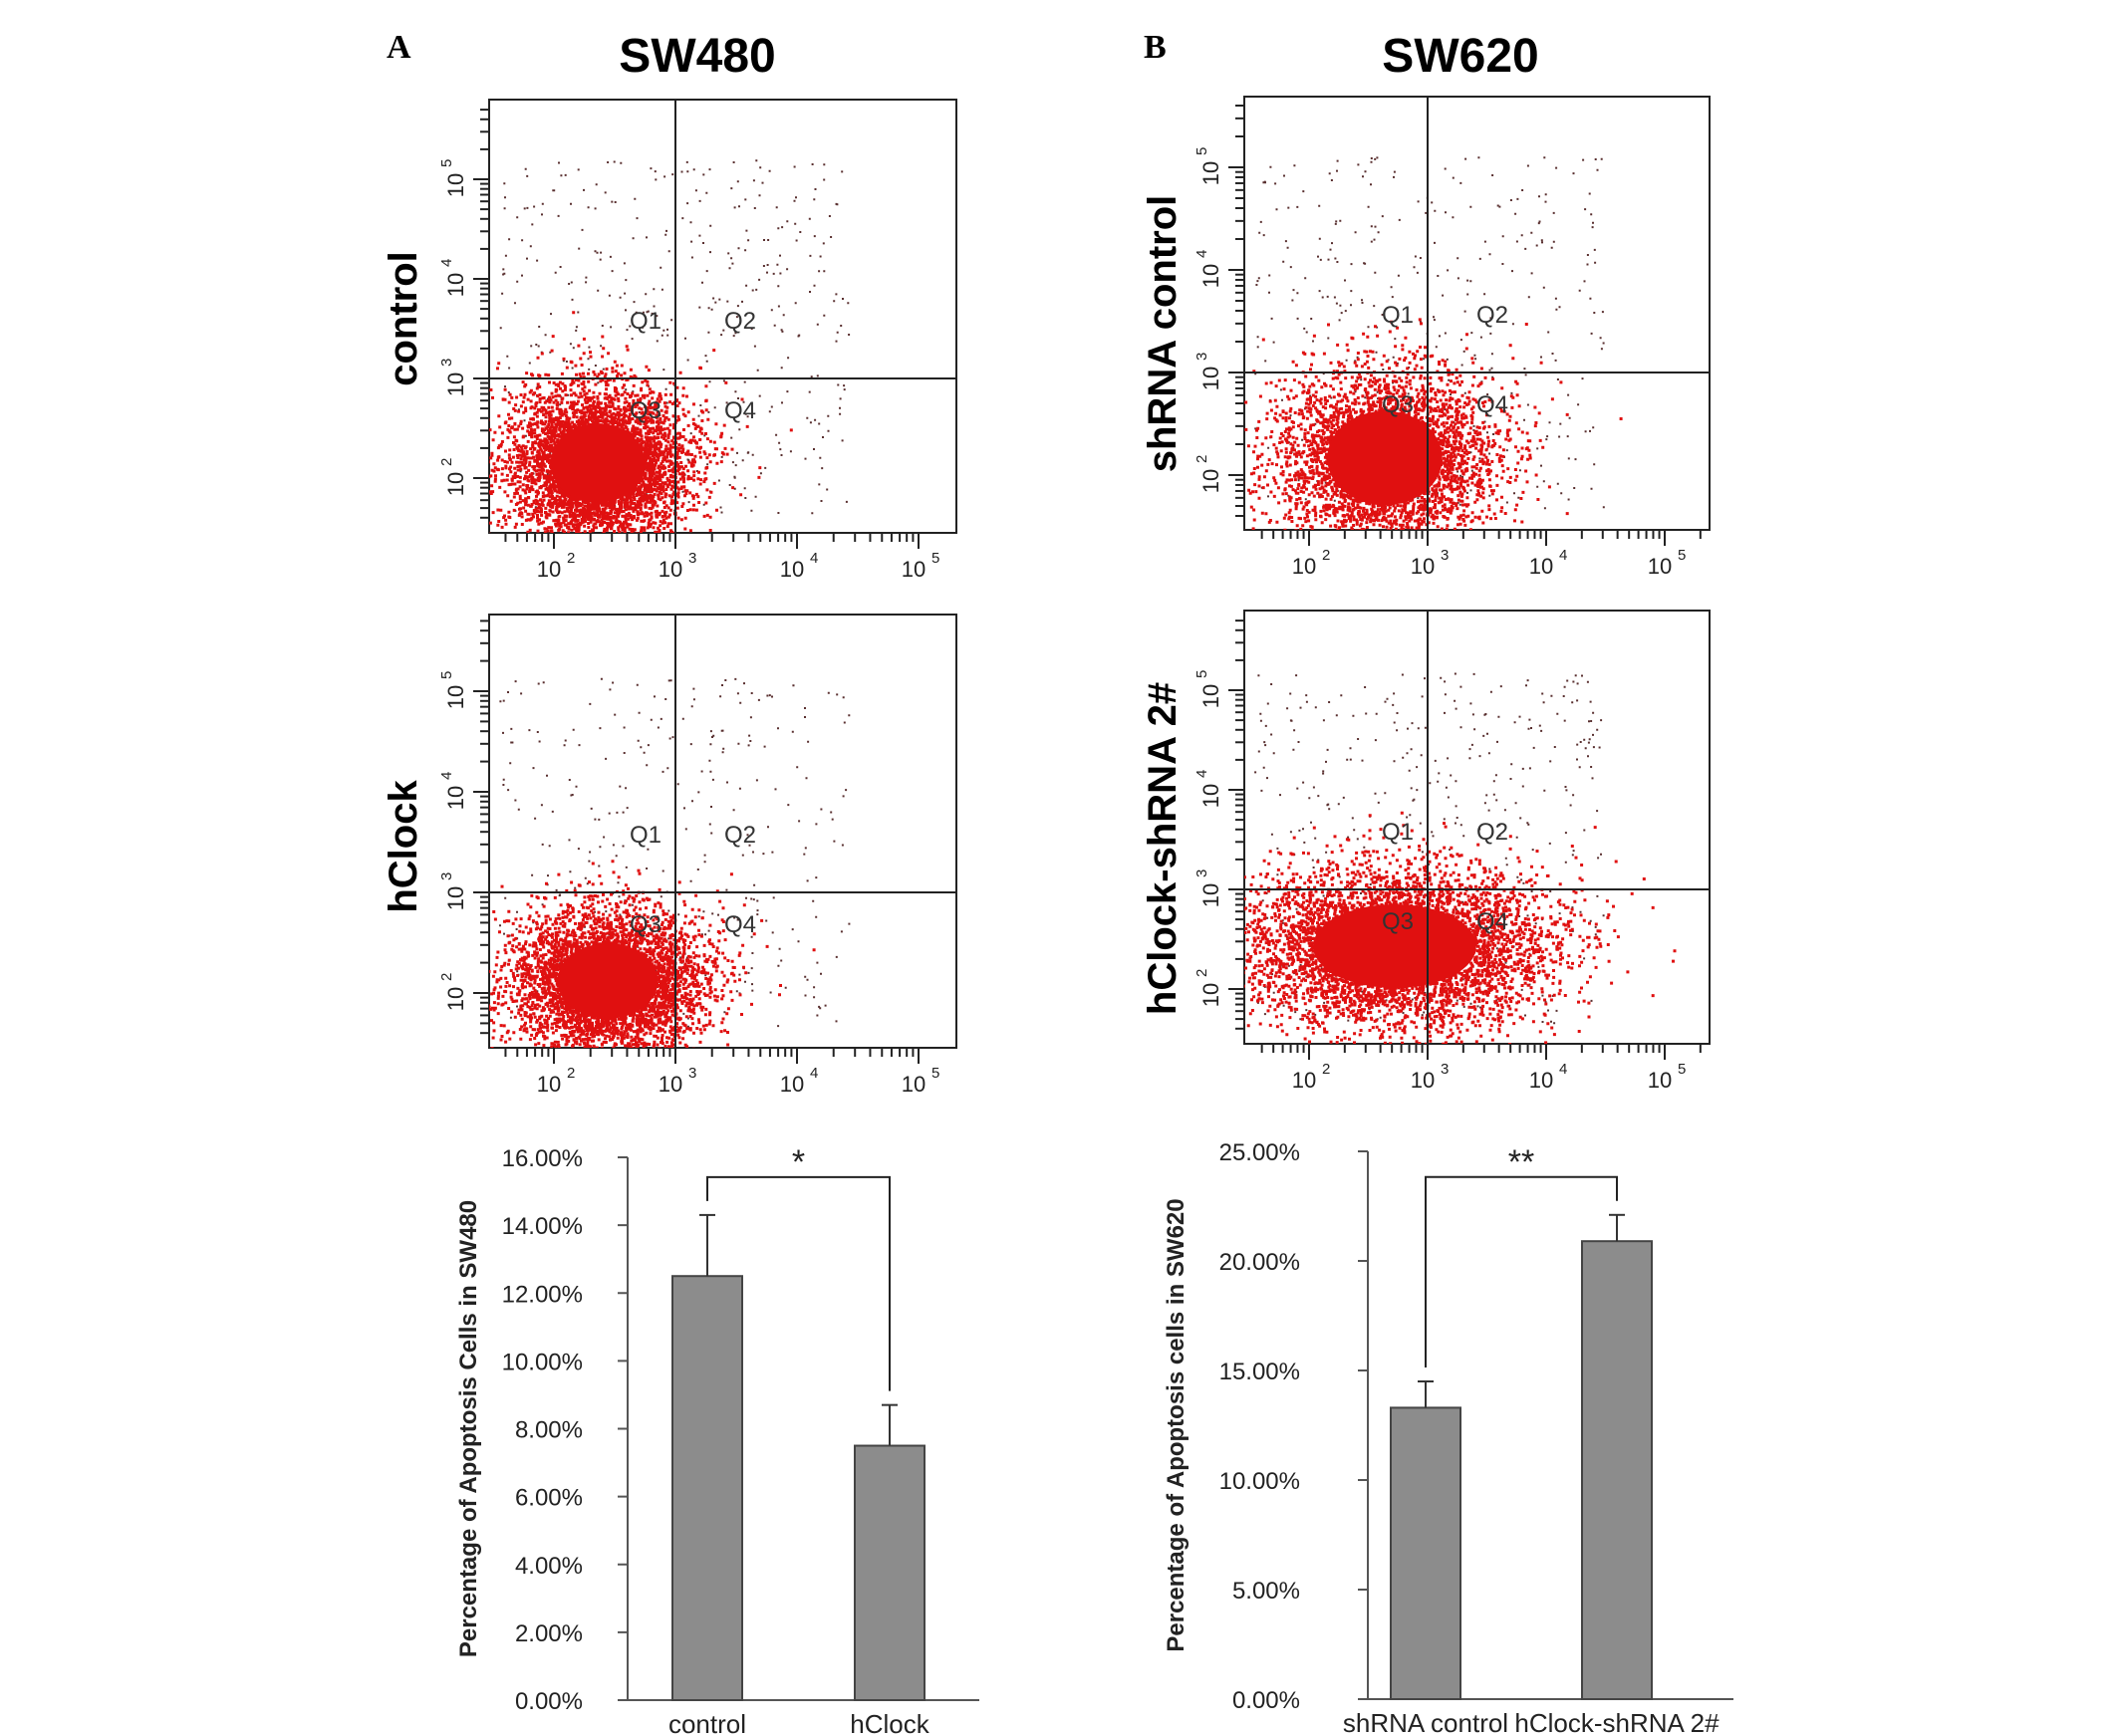 This screenshot has width=2118, height=1736. Describe the element at coordinates (1163, 849) in the screenshot. I see `row-label-hclock-shrna: hClock-shRNA 2#` at that location.